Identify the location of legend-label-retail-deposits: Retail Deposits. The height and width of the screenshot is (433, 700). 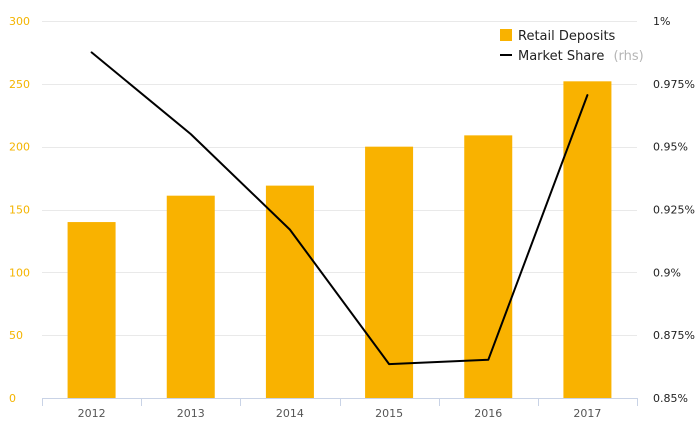
(567, 36).